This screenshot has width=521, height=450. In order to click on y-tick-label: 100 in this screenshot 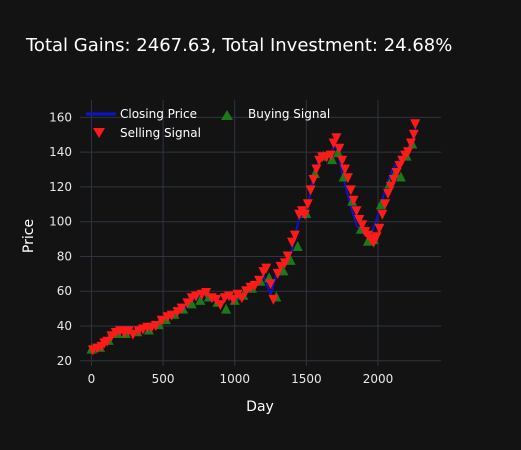, I will do `click(60, 222)`.